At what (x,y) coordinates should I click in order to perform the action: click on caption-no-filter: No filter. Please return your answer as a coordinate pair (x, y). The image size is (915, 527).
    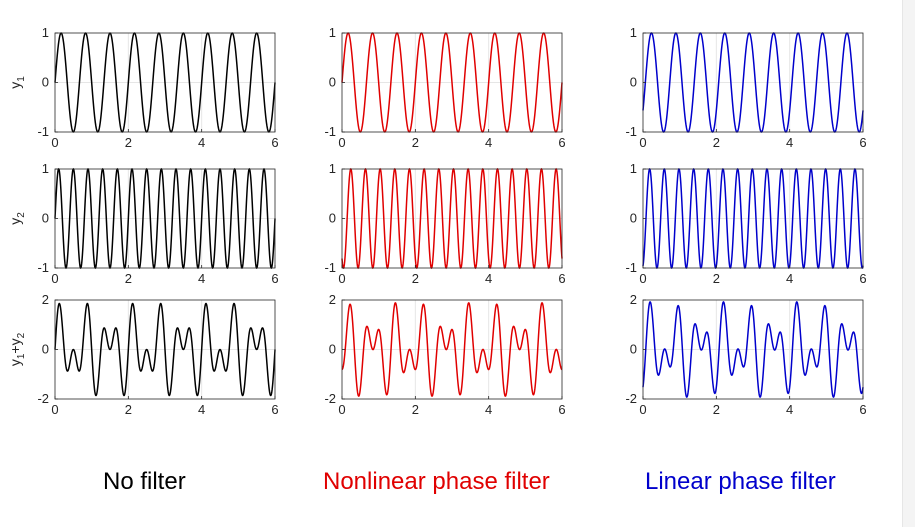
    Looking at the image, I should click on (144, 481).